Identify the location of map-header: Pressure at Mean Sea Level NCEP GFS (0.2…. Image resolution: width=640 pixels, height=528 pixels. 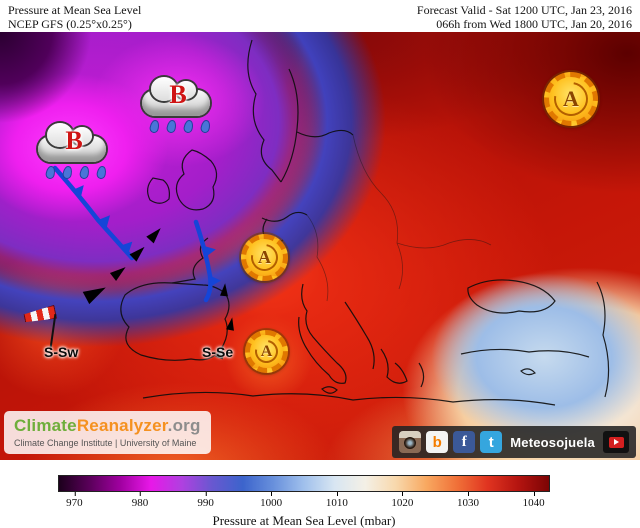
(320, 16).